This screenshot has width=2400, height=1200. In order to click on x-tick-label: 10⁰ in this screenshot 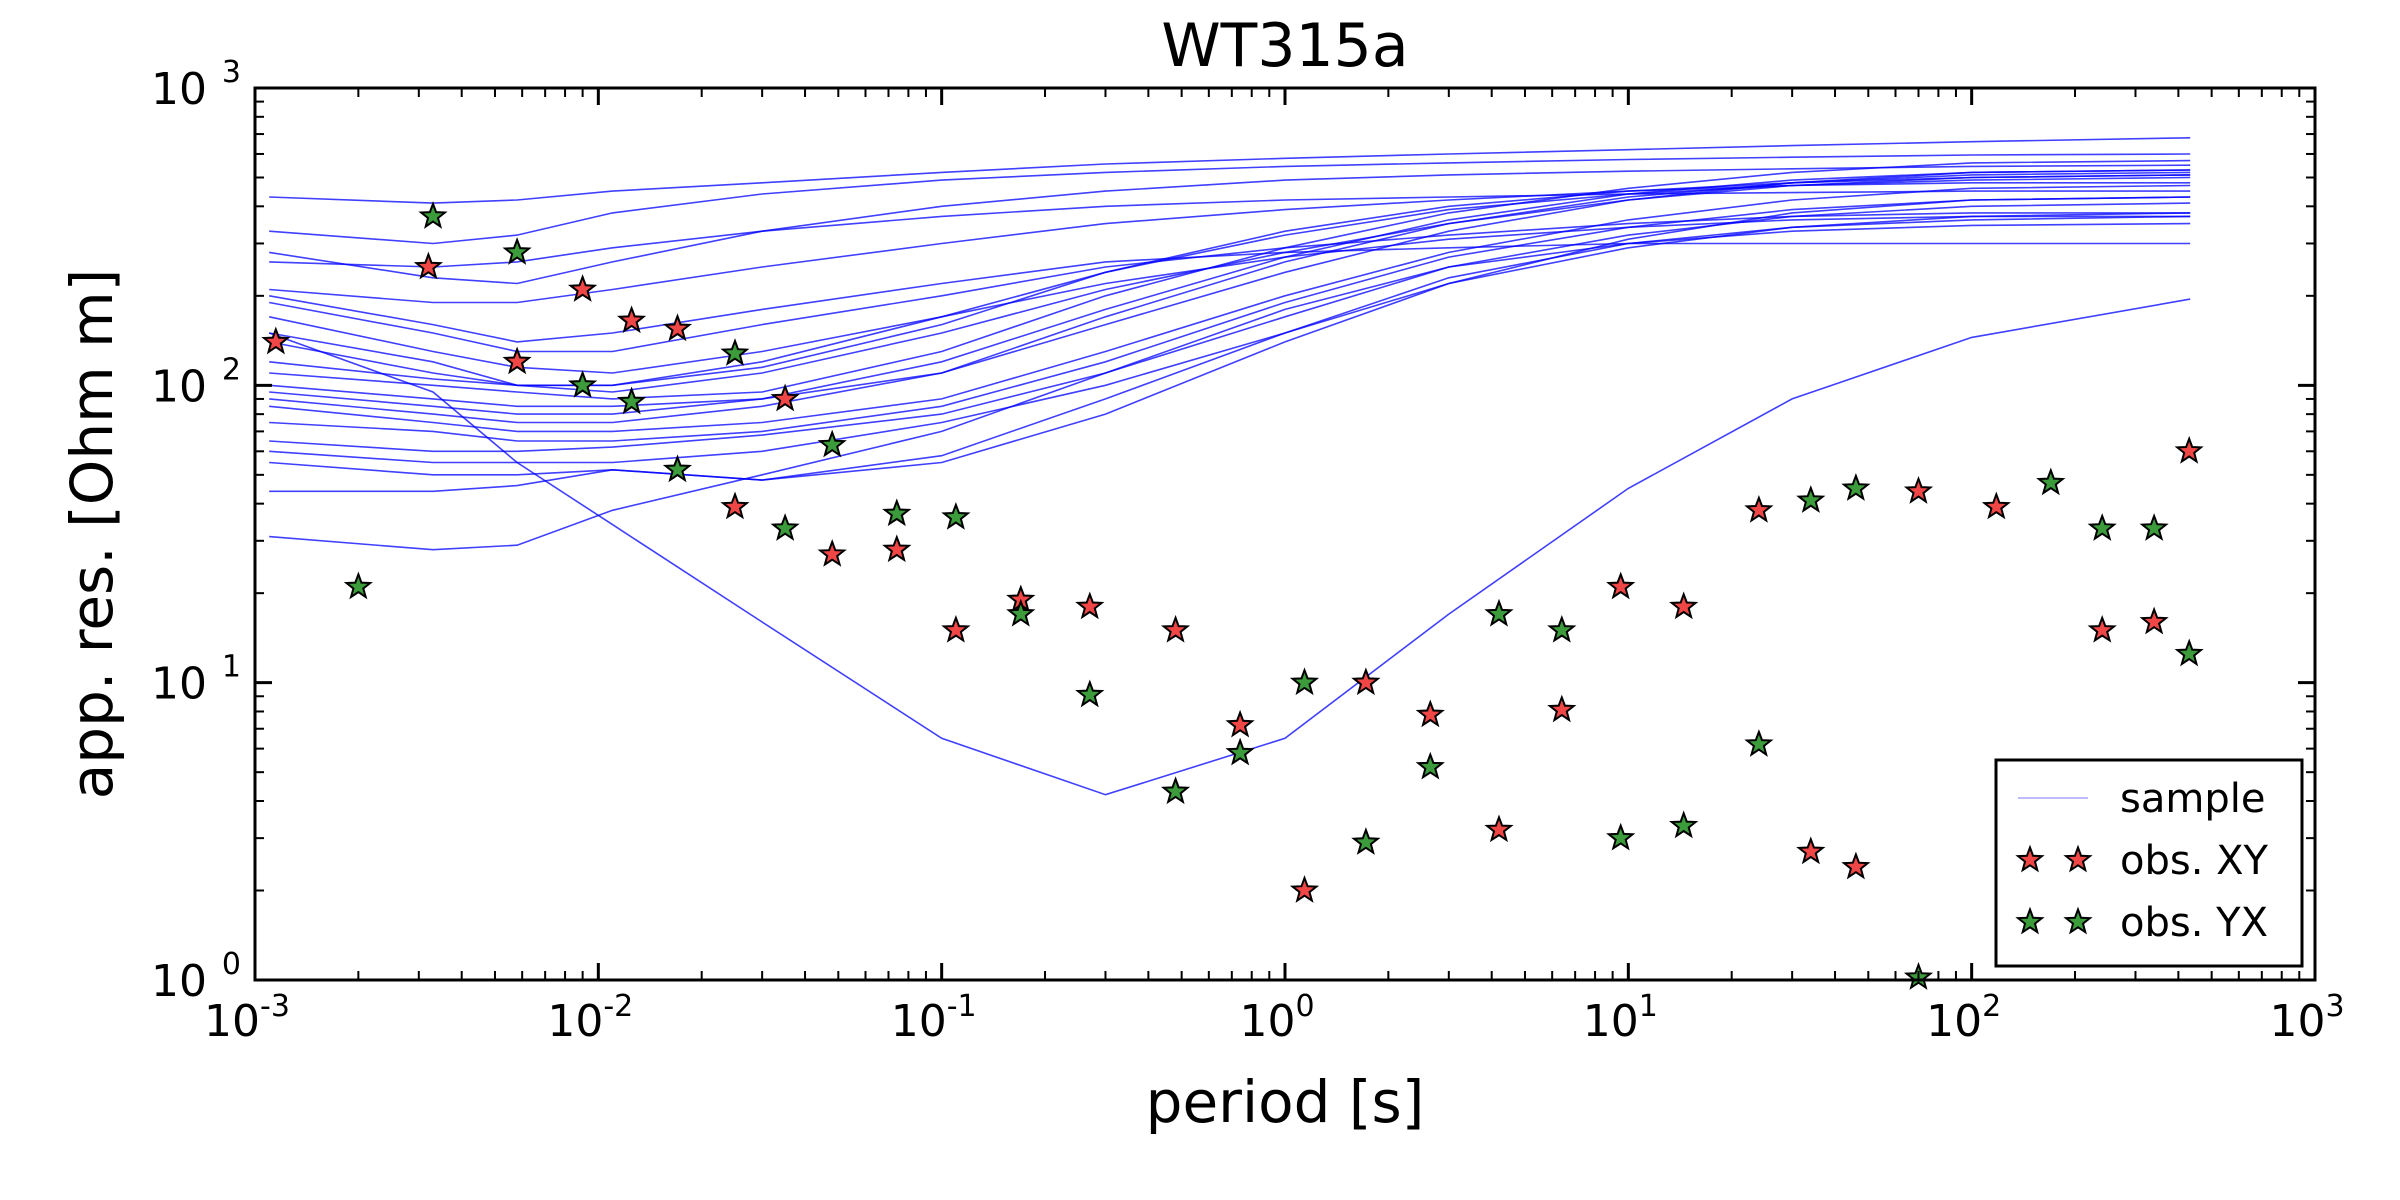, I will do `click(1276, 1018)`.